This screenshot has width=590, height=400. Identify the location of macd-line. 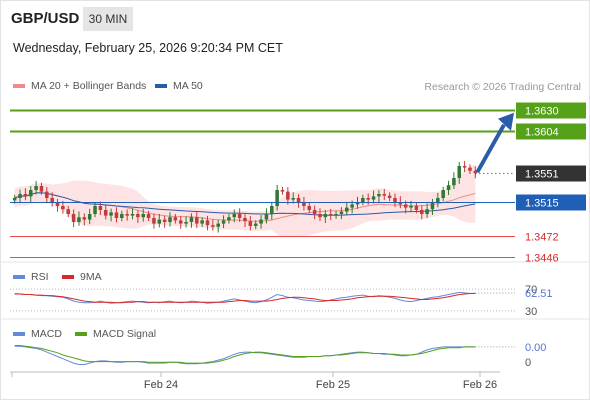
(245, 355).